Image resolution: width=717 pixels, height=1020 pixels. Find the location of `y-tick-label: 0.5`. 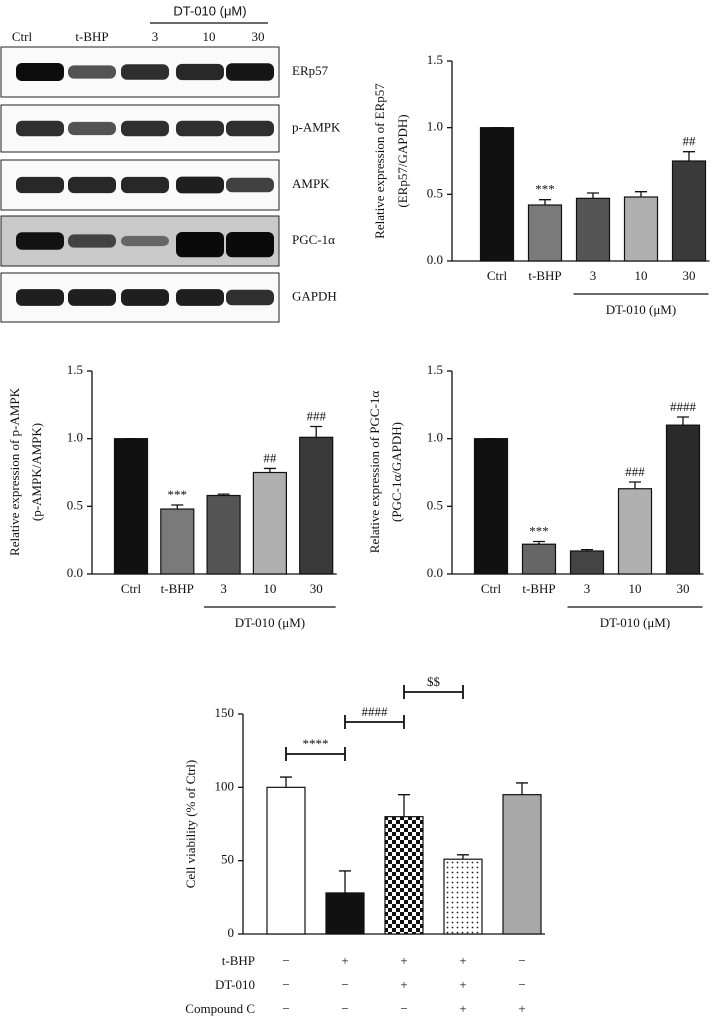

y-tick-label: 0.5 is located at coordinates (435, 192).